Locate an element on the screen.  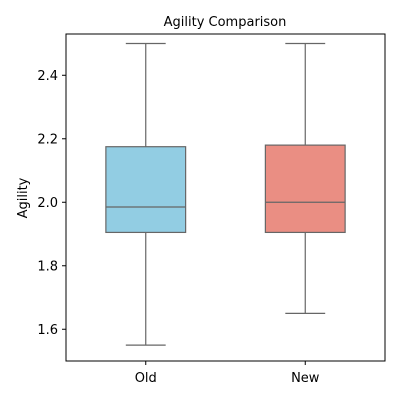
box-group-new is located at coordinates (305, 178).